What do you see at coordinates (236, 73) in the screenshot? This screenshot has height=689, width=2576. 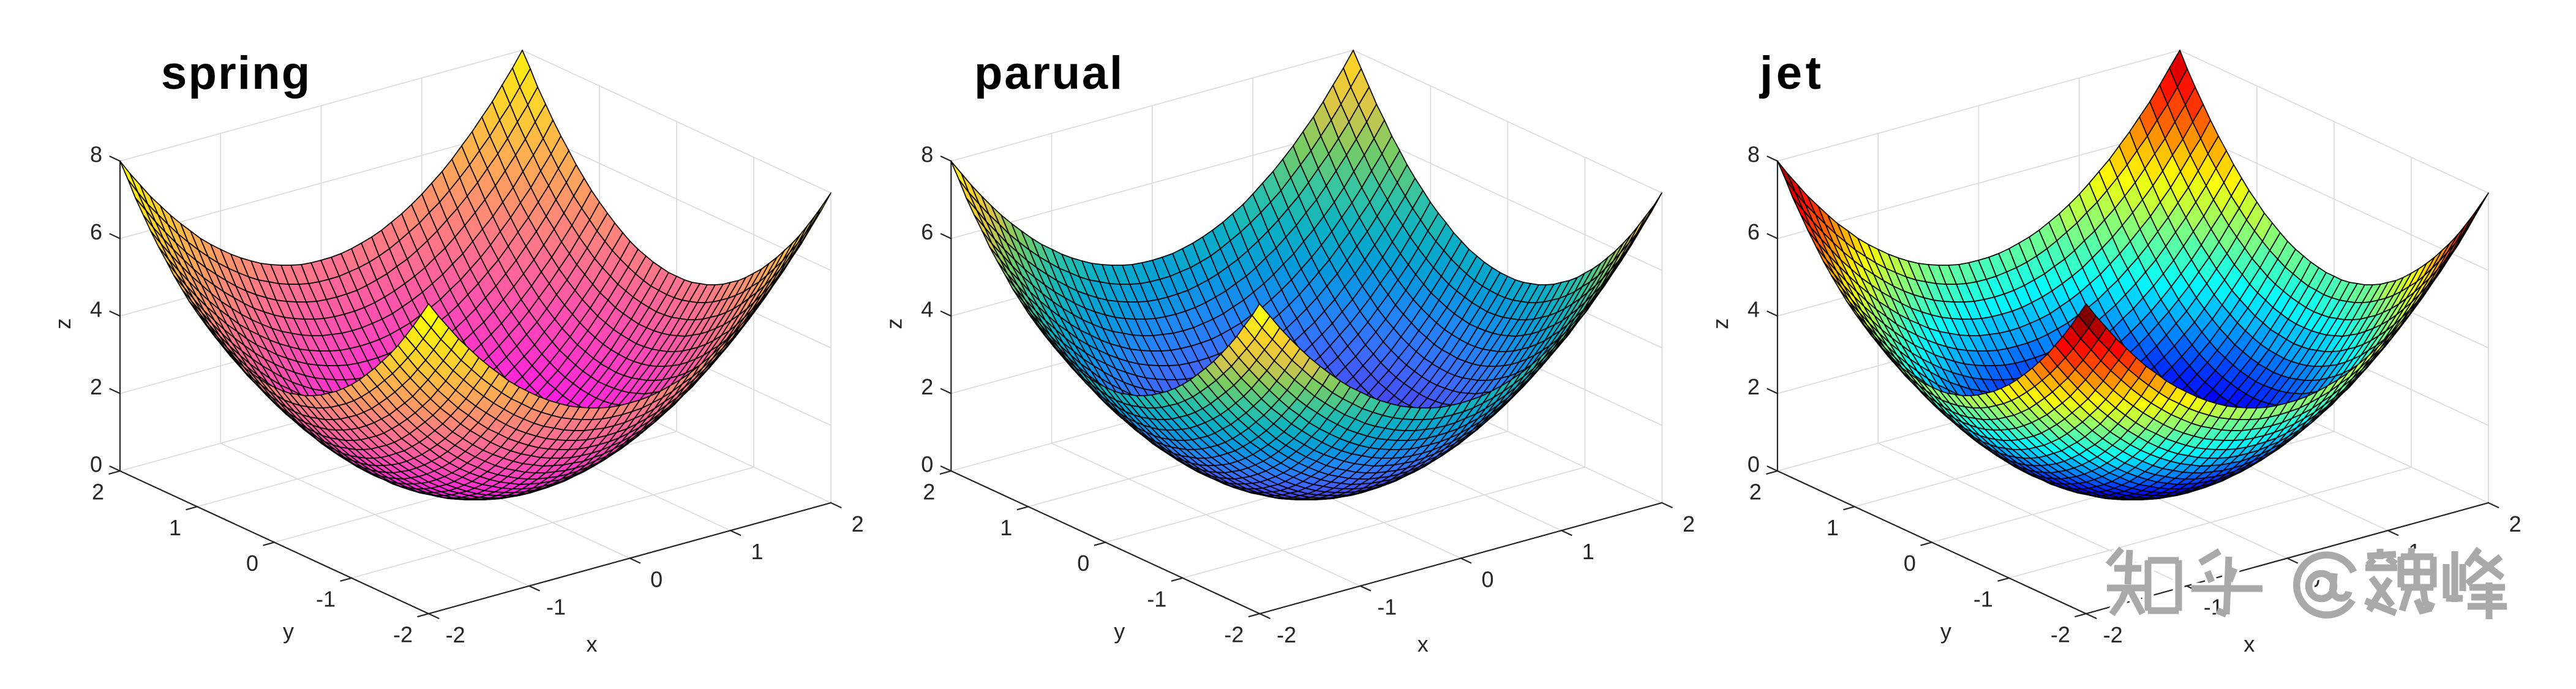 I see `svg-text: spring` at bounding box center [236, 73].